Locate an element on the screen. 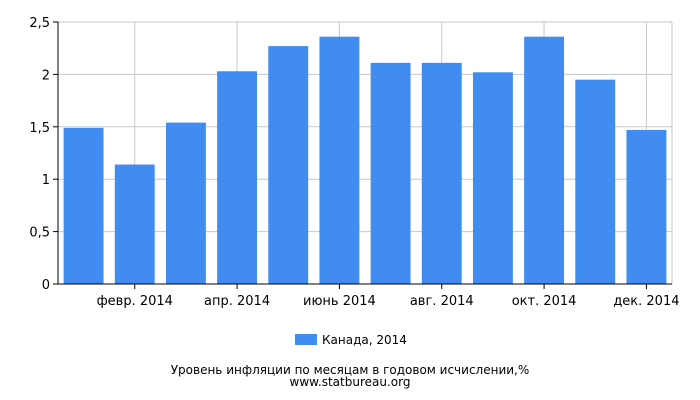 The height and width of the screenshot is (400, 700). y-tick-label: 1,5 is located at coordinates (39, 128).